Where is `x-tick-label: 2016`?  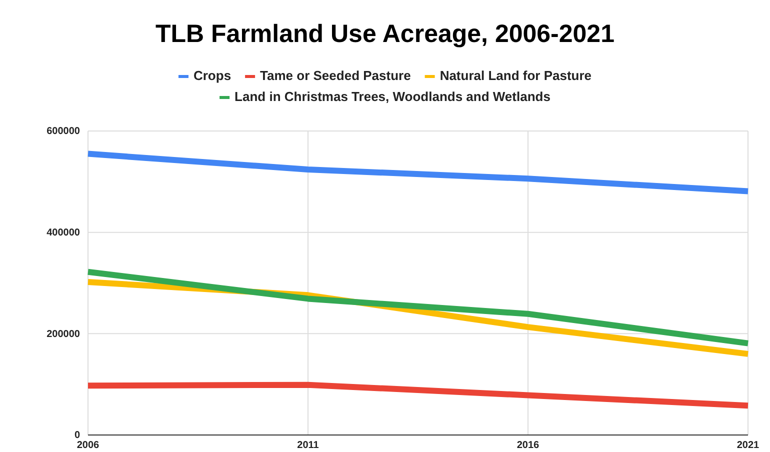
x-tick-label: 2016 is located at coordinates (528, 446).